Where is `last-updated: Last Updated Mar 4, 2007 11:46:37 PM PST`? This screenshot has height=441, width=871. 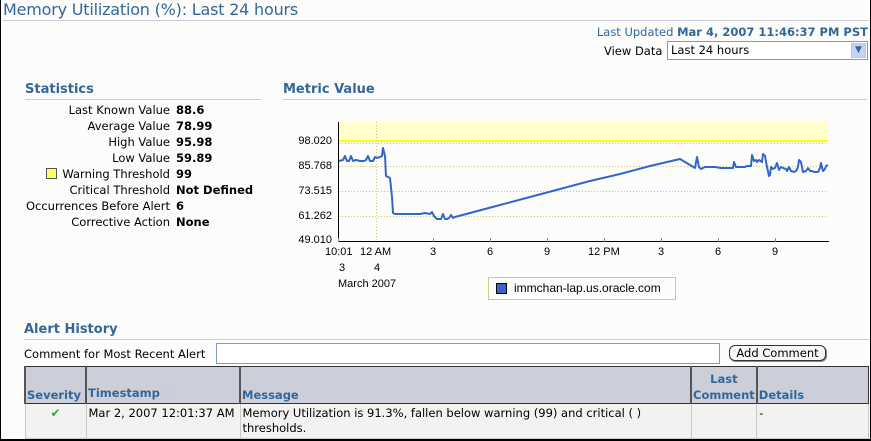 last-updated: Last Updated Mar 4, 2007 11:46:37 PM PST is located at coordinates (732, 32).